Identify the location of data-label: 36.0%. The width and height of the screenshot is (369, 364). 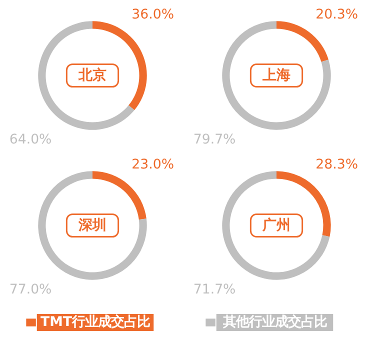
(153, 15).